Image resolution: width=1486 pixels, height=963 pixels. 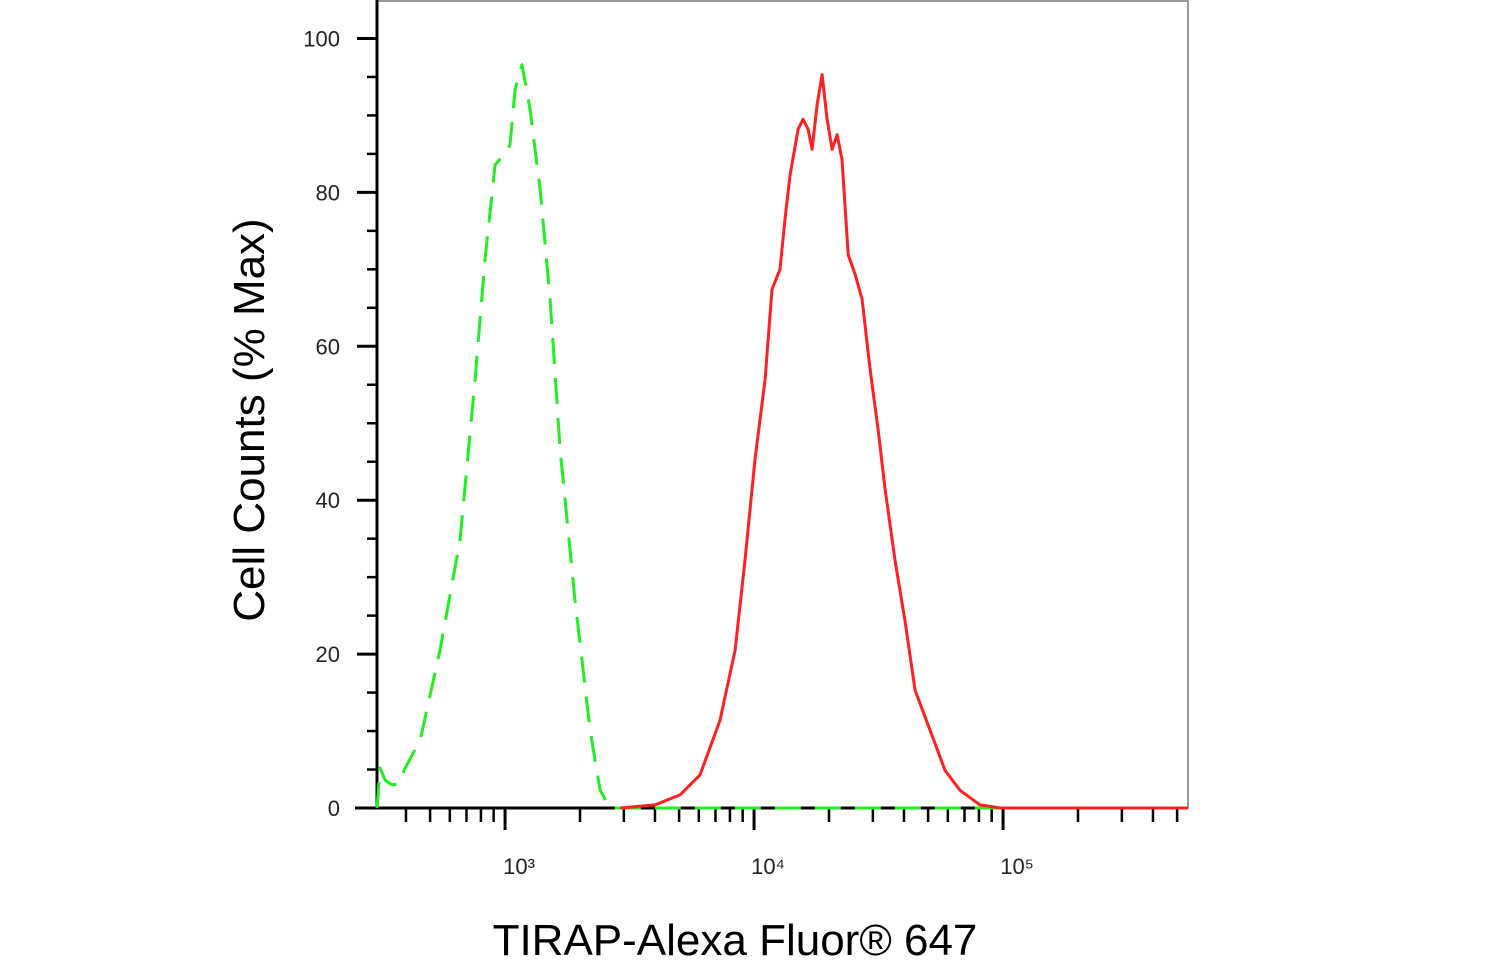 I want to click on x-tick-label: 10⁴, so click(x=768, y=866).